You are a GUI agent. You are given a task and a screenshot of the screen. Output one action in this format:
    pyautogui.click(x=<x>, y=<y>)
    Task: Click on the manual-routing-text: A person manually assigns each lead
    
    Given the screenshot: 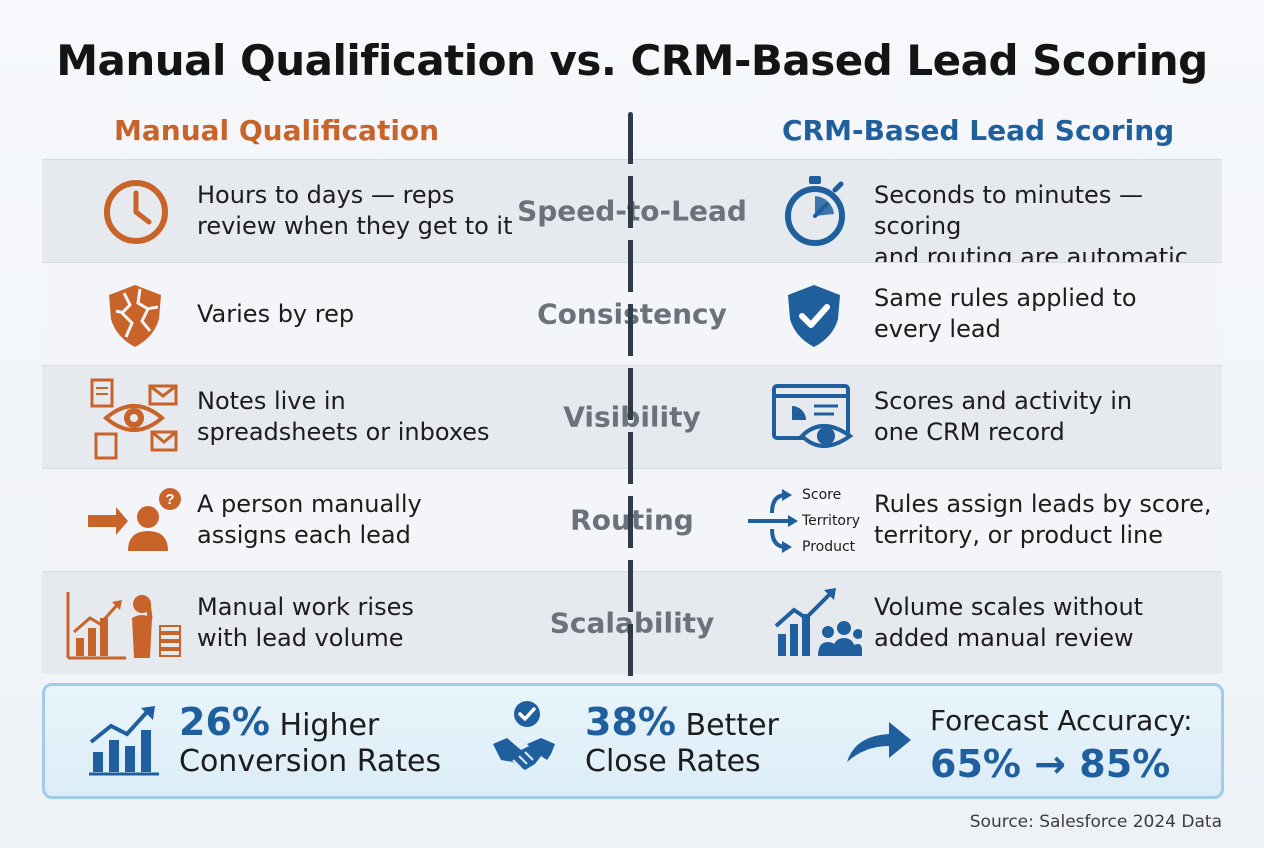 What is the action you would take?
    pyautogui.click(x=309, y=519)
    